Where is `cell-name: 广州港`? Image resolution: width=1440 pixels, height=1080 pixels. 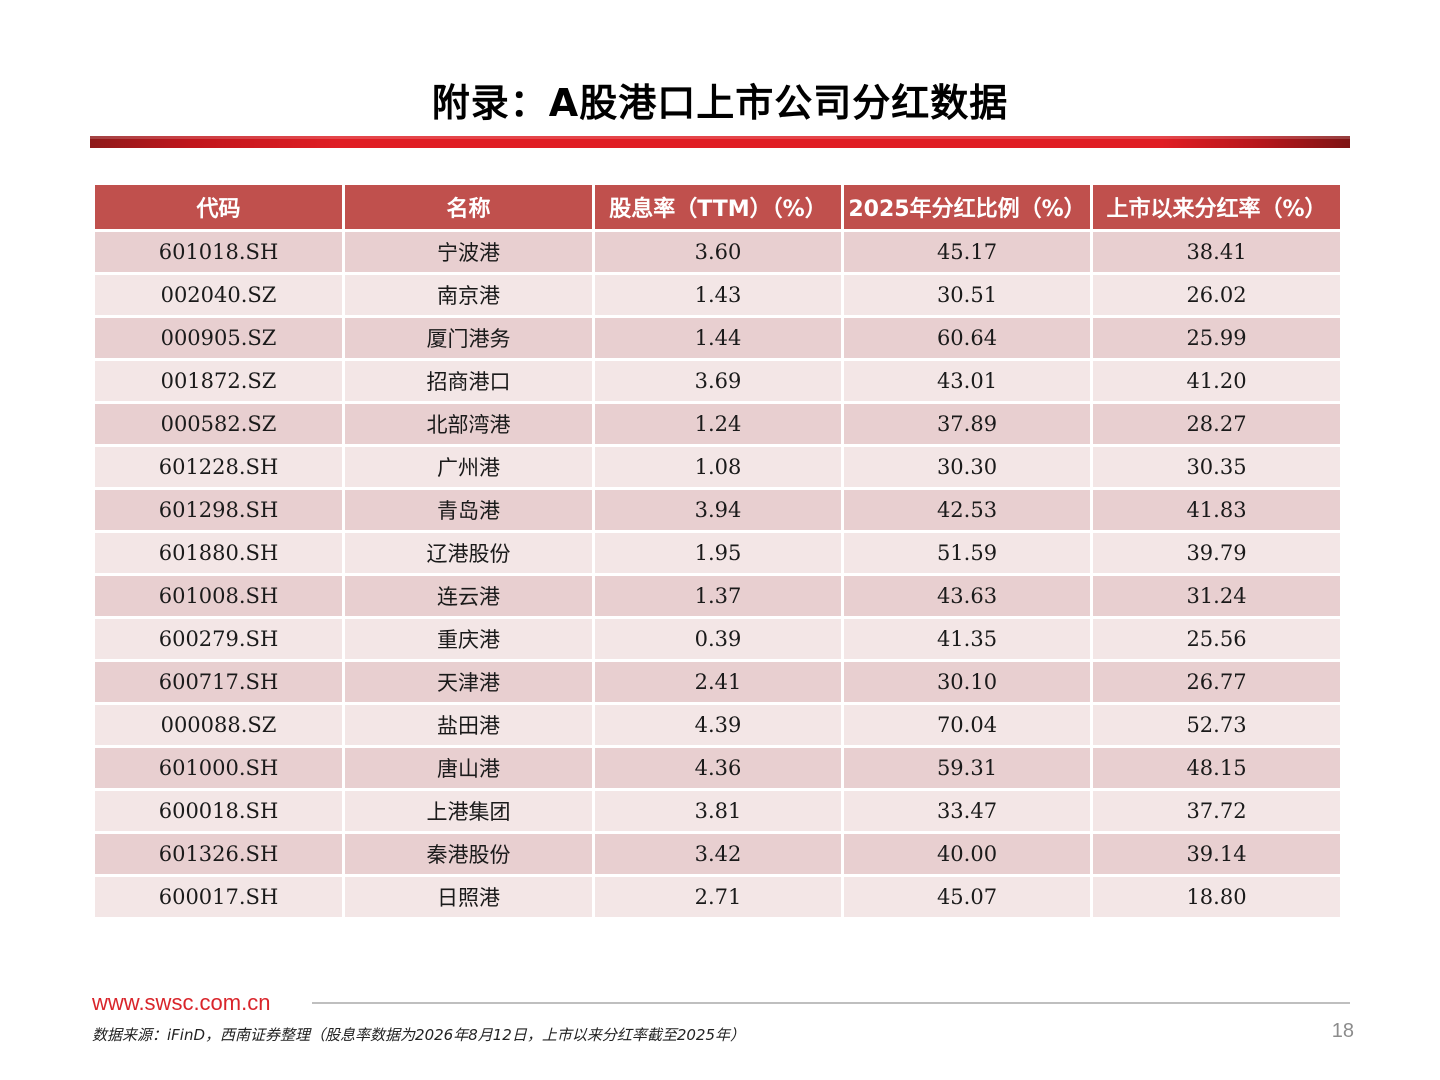
cell-name: 广州港 is located at coordinates (468, 467).